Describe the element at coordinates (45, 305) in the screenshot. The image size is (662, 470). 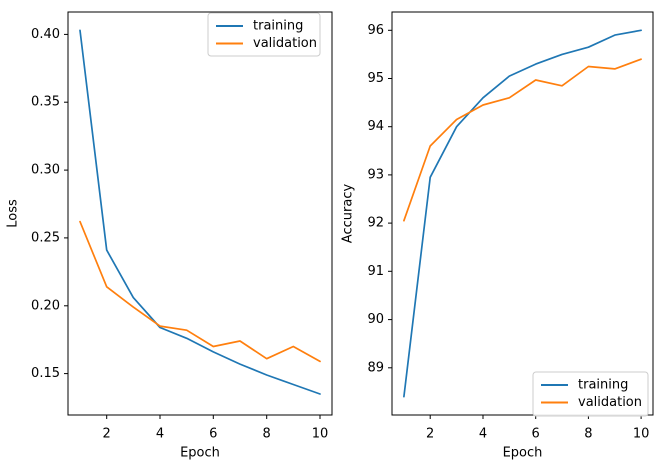
I see `y-tick-label: 0.20` at that location.